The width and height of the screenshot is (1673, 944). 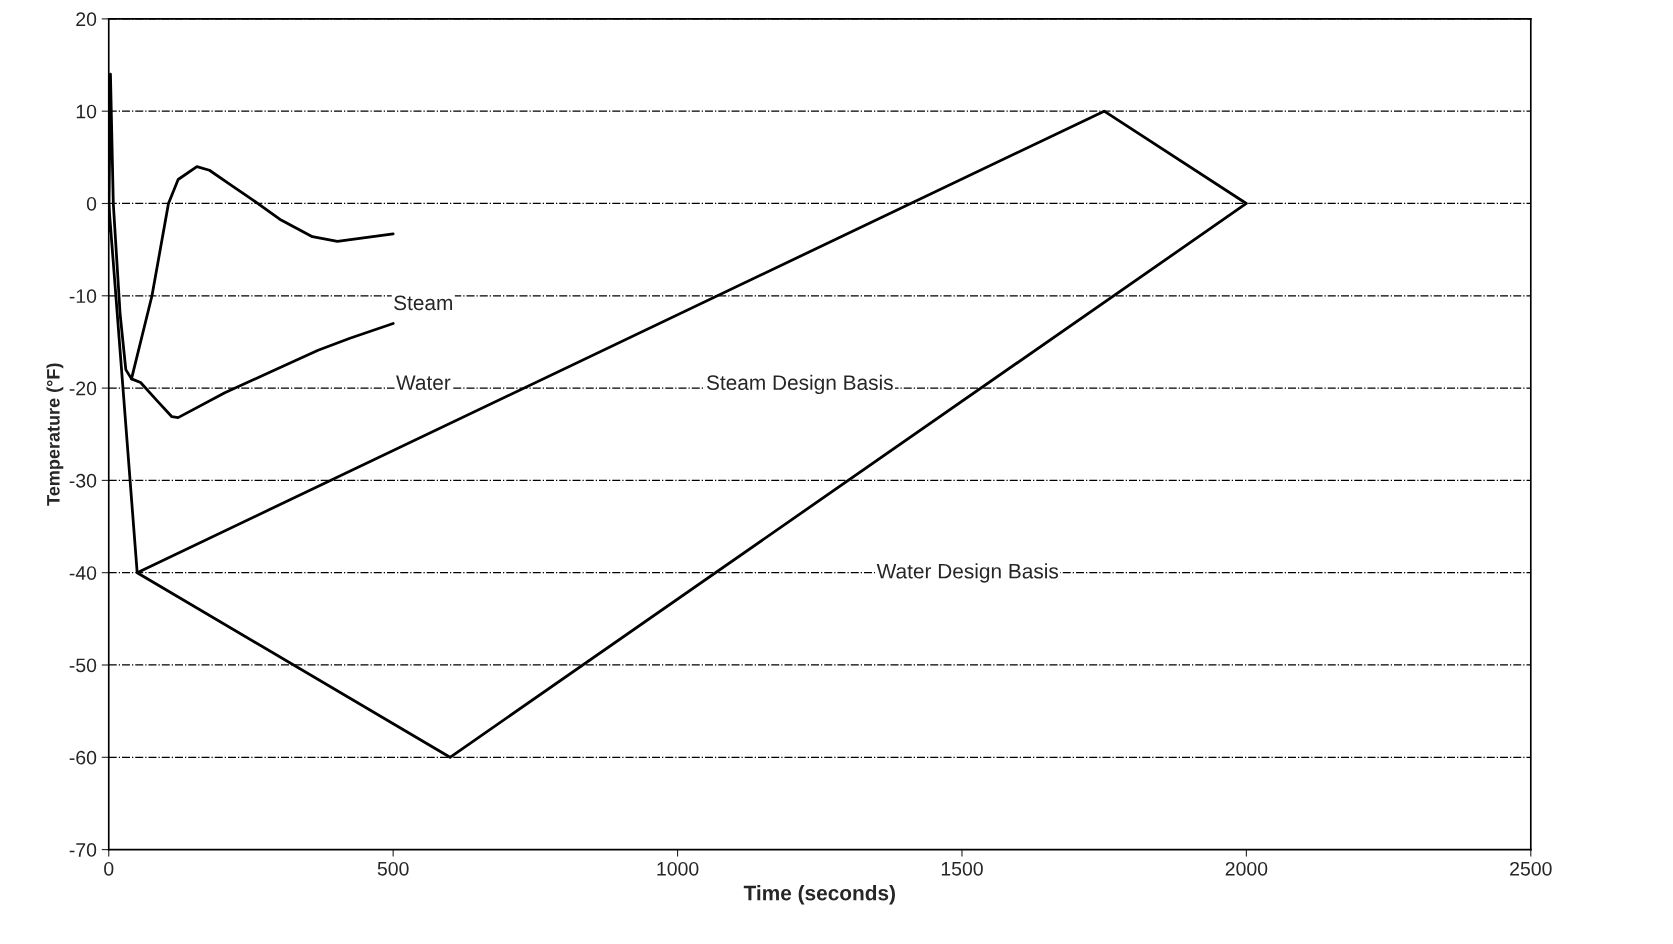 I want to click on y-tick-label: -40, so click(x=83, y=573).